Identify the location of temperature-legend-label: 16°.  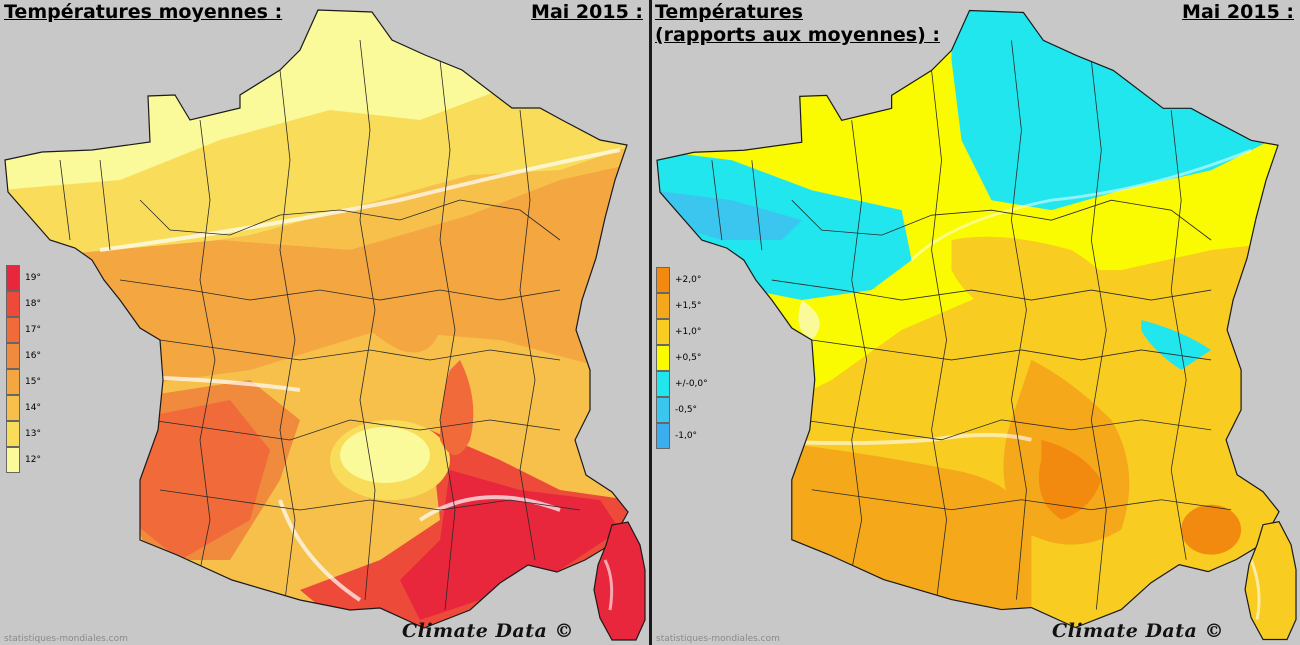
(33, 356).